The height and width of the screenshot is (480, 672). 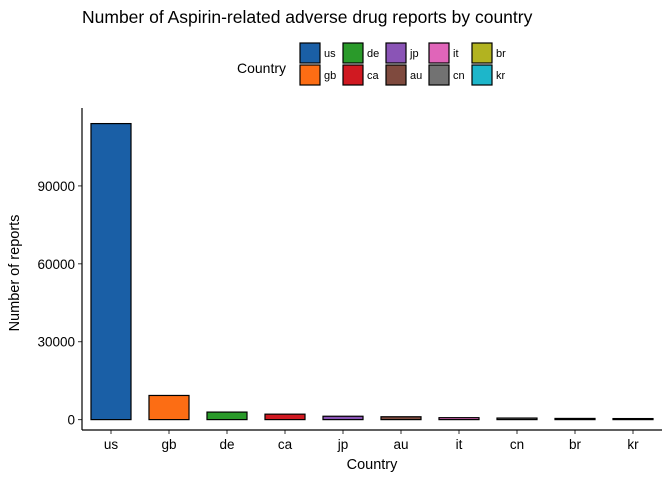 What do you see at coordinates (396, 75) in the screenshot?
I see `legend-key-au` at bounding box center [396, 75].